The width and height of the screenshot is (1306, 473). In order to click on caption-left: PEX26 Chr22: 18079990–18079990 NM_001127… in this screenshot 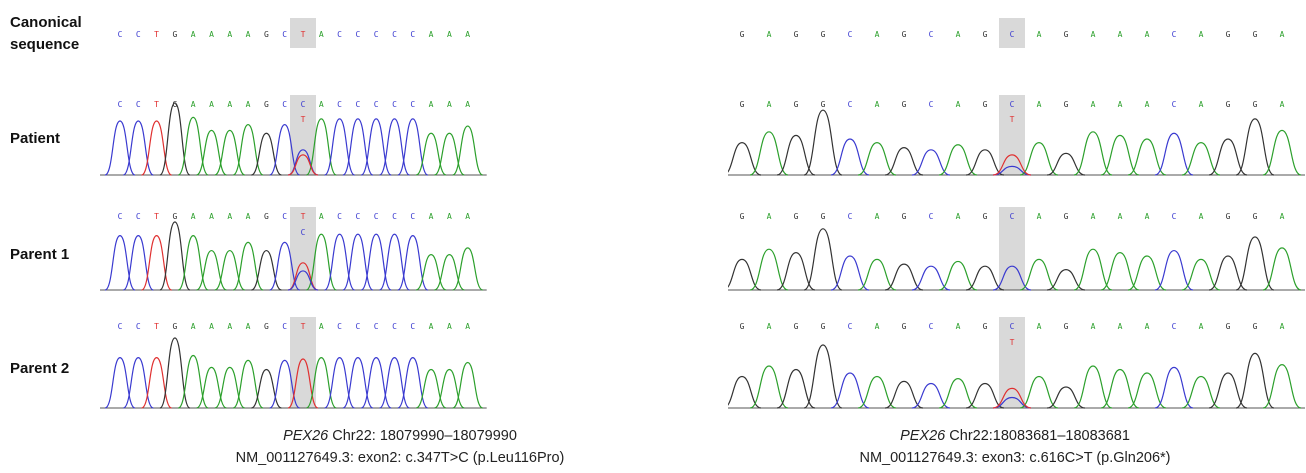, I will do `click(400, 447)`.